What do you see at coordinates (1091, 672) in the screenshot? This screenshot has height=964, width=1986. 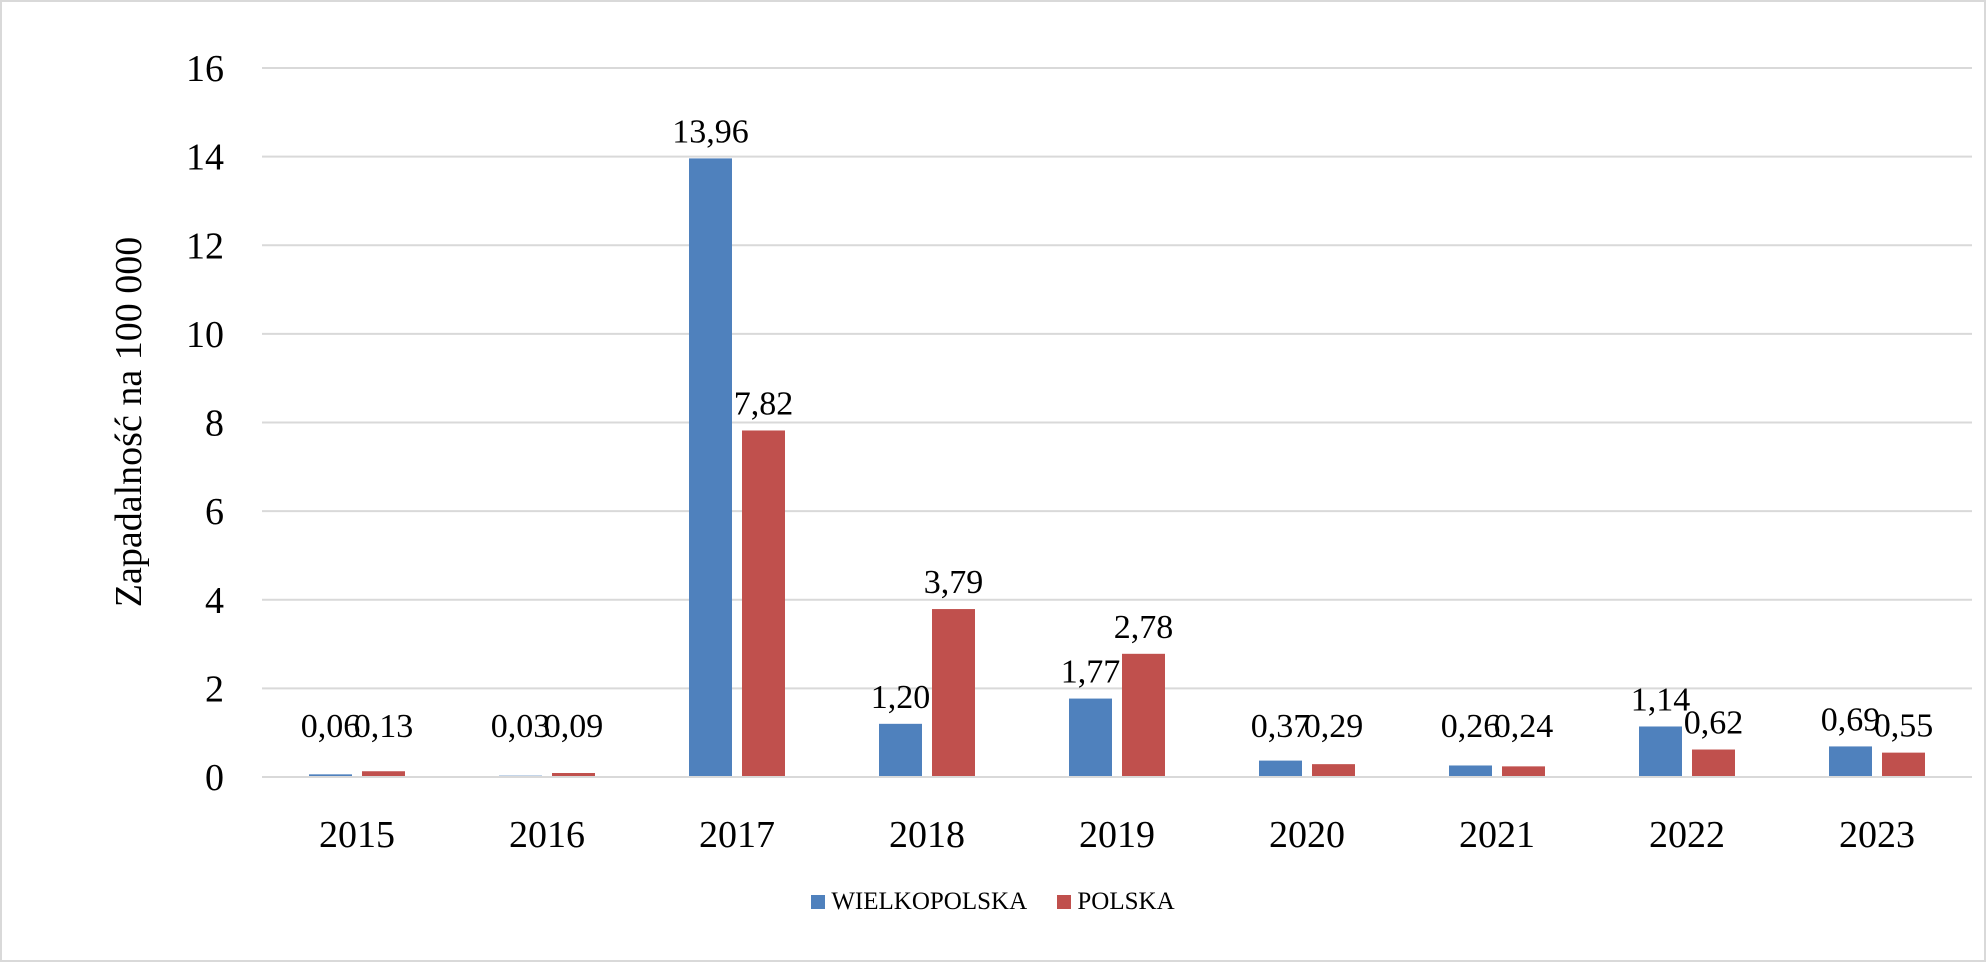 I see `data-label: 1,77` at bounding box center [1091, 672].